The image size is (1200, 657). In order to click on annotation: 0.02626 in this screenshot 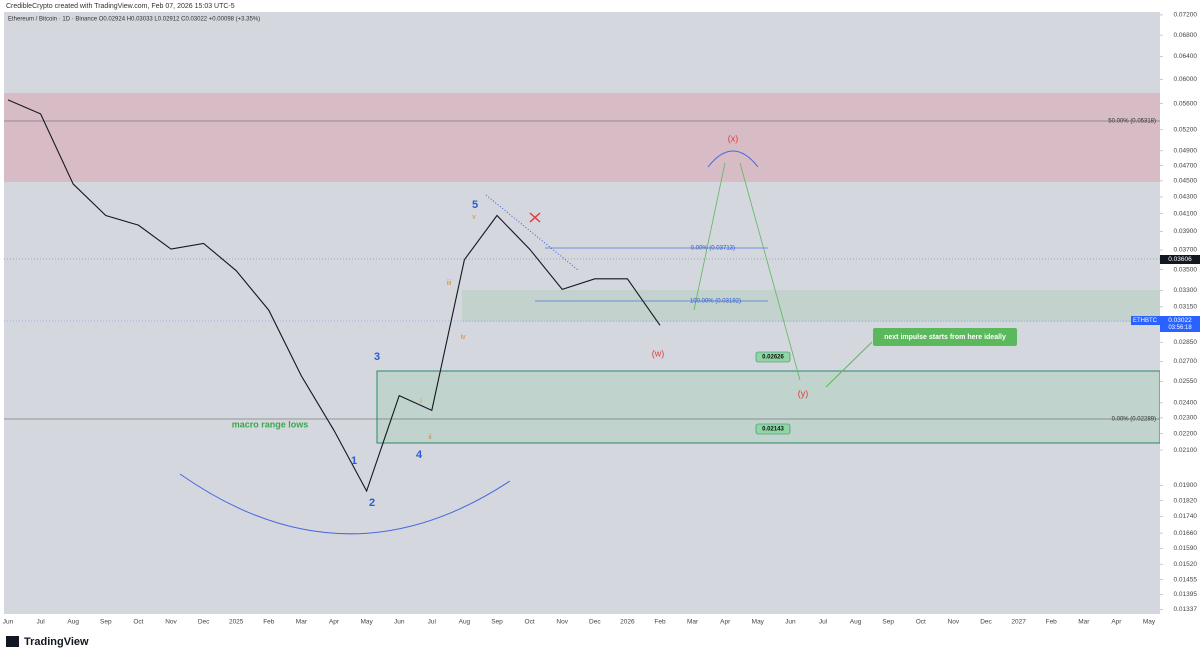, I will do `click(773, 358)`.